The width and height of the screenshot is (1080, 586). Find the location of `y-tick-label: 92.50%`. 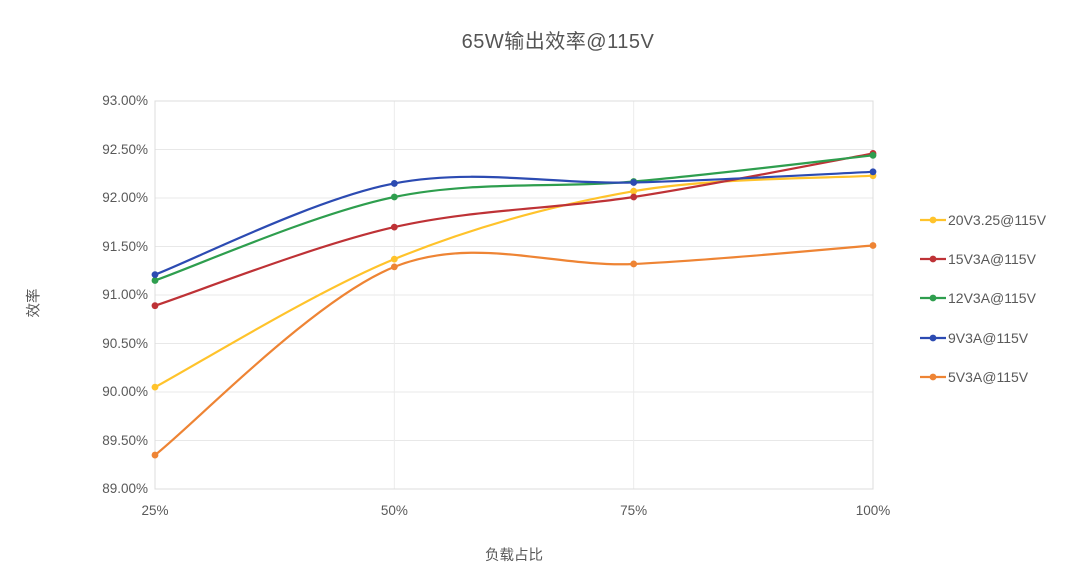

y-tick-label: 92.50% is located at coordinates (125, 149).